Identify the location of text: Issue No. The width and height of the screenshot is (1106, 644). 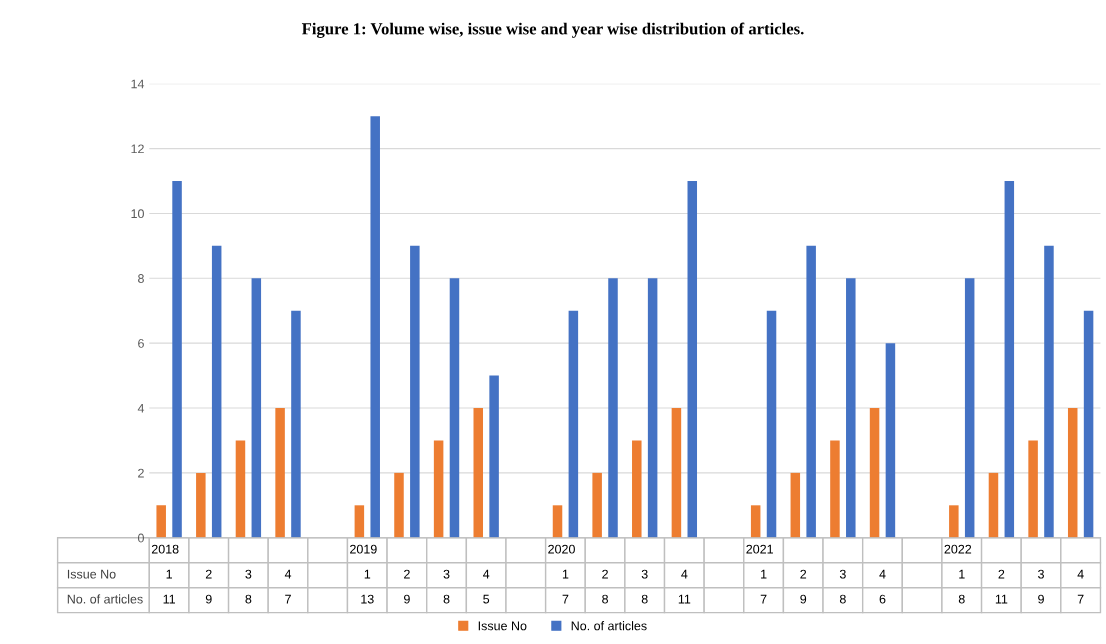
(91, 574).